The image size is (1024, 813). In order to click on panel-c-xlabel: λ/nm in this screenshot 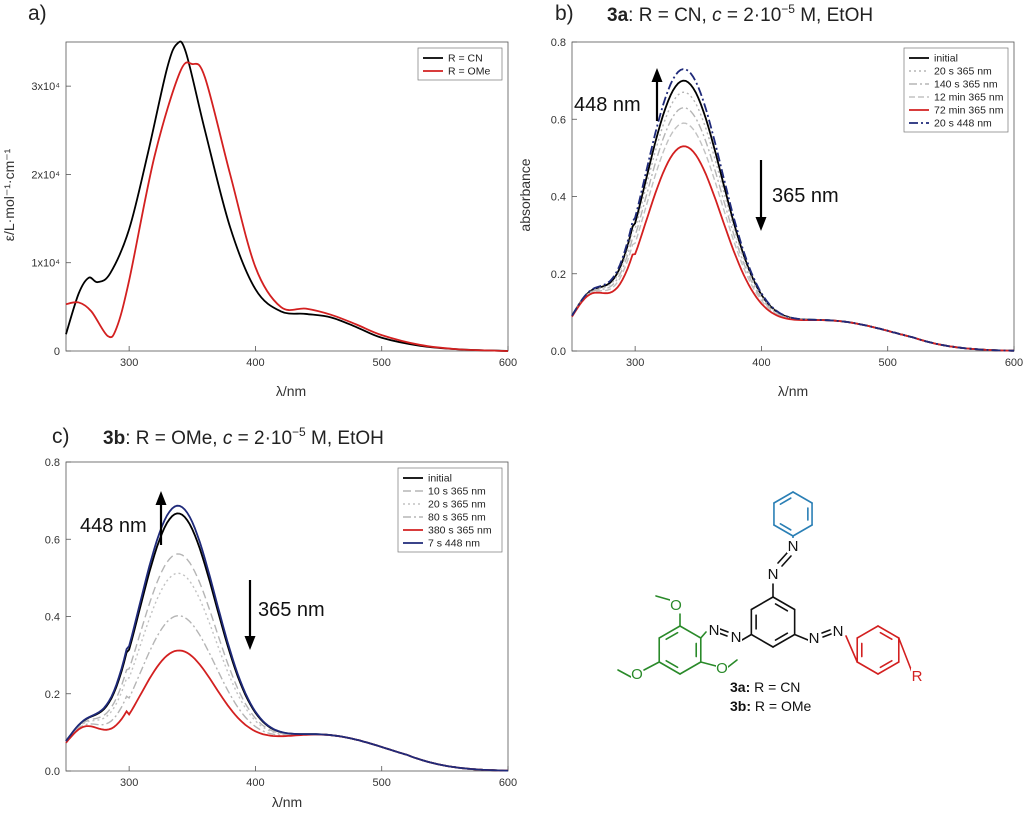, I will do `click(287, 802)`.